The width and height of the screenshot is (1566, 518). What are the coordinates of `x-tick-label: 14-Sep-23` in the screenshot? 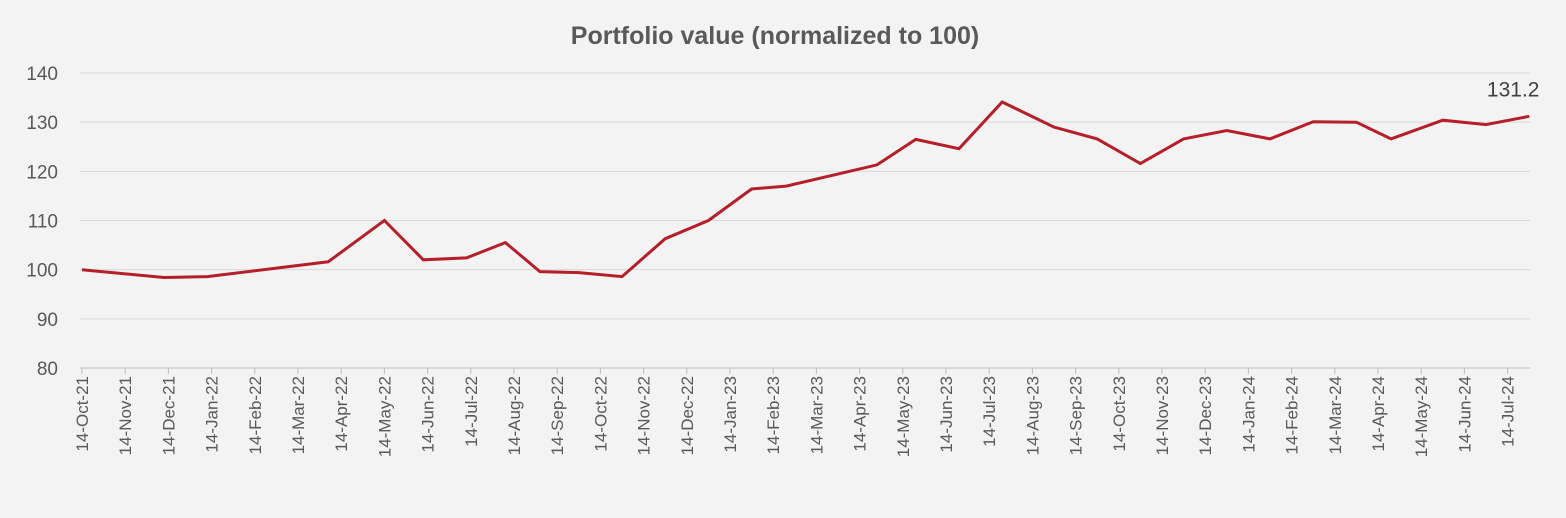 It's located at (1076, 415).